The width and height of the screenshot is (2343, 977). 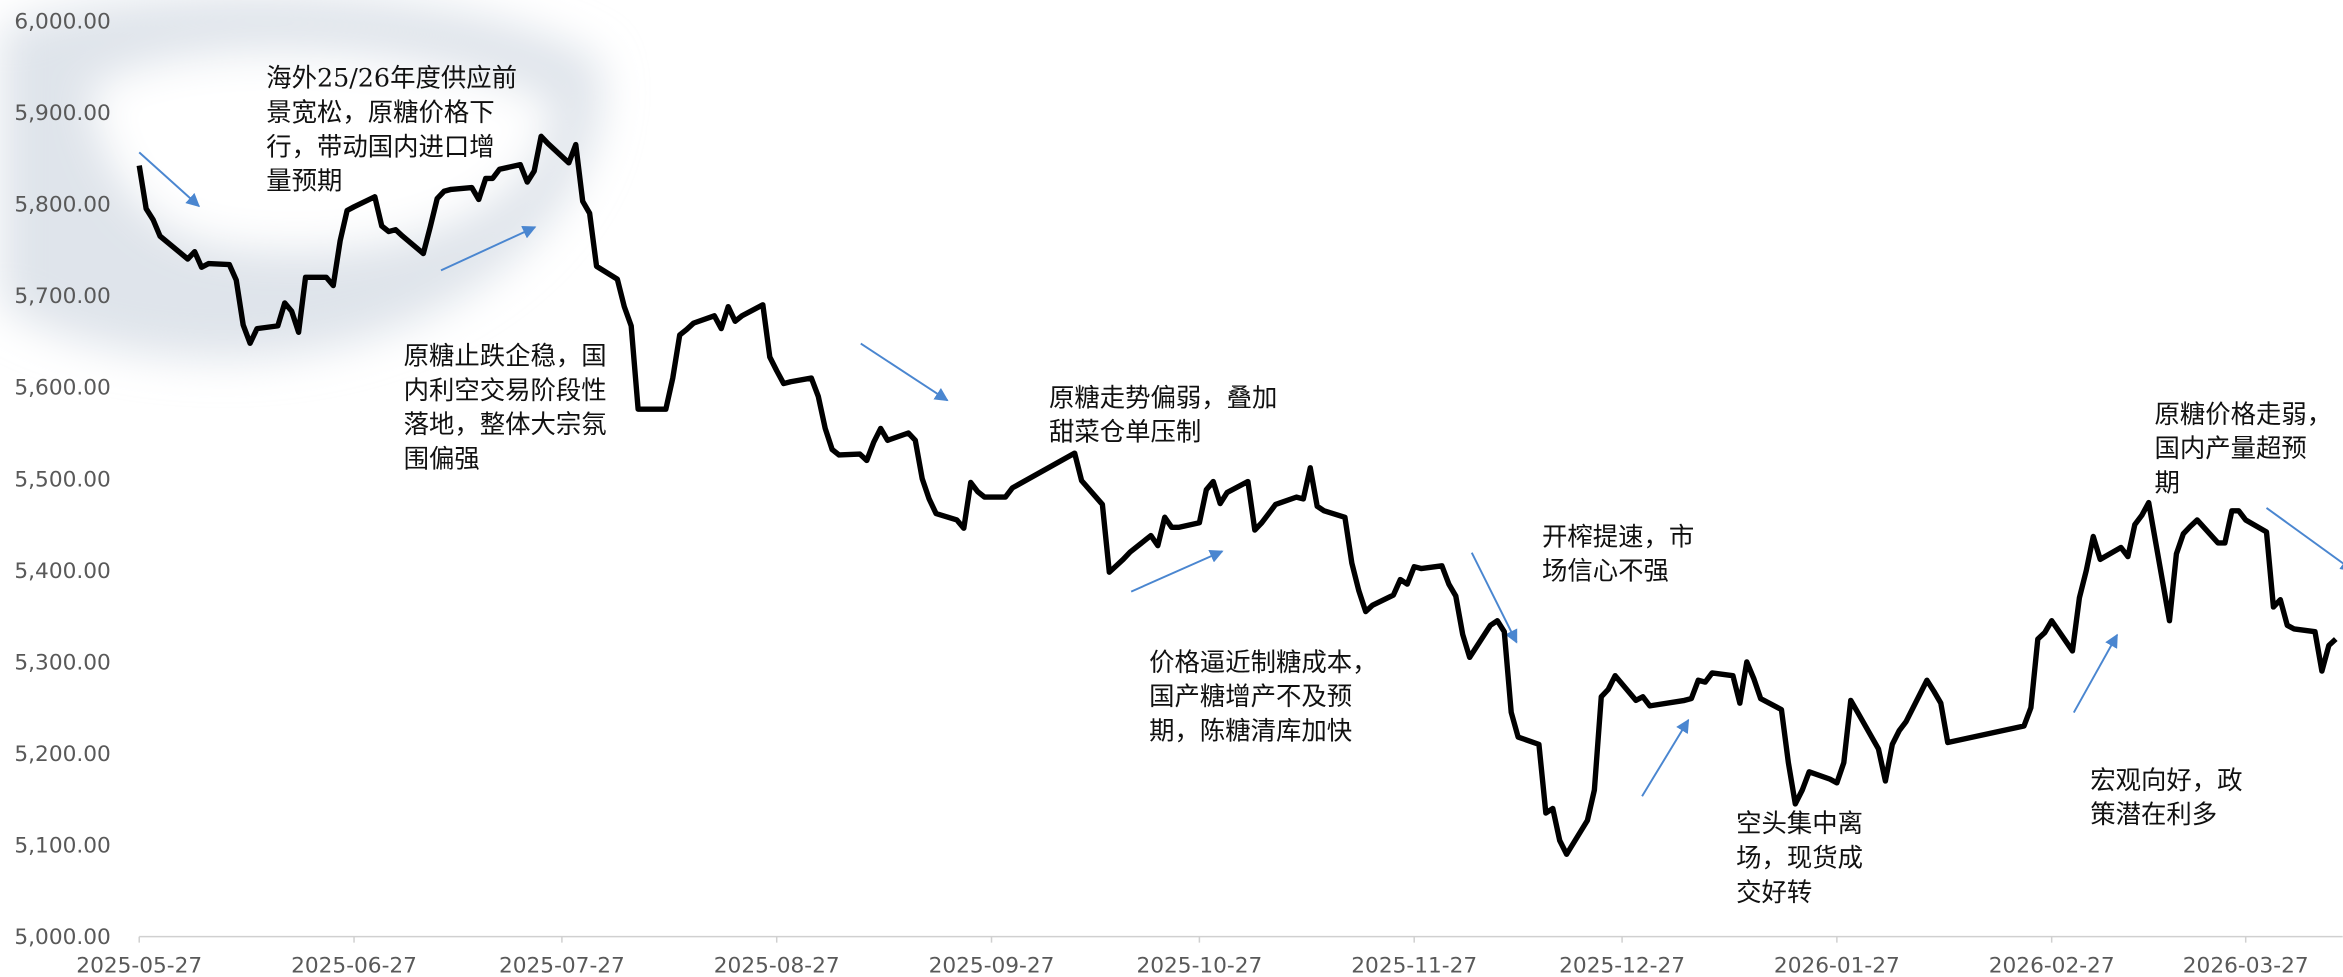 I want to click on annotation-line: 期，陈糖清库加快, so click(x=1250, y=730).